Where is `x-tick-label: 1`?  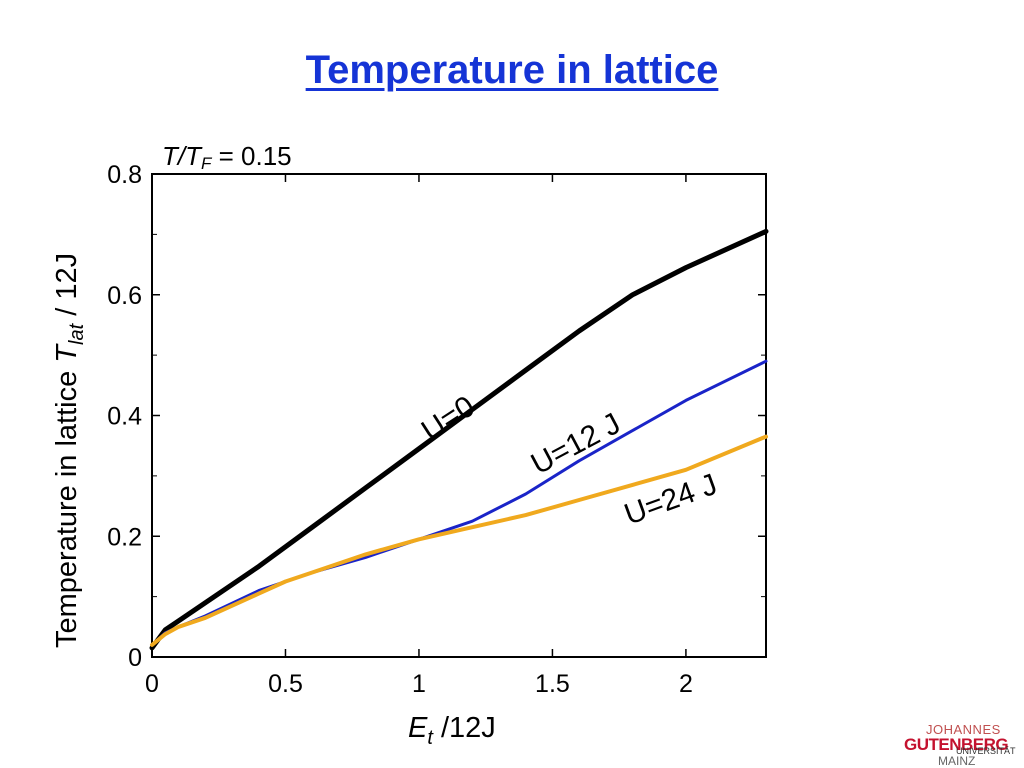
x-tick-label: 1 is located at coordinates (419, 684).